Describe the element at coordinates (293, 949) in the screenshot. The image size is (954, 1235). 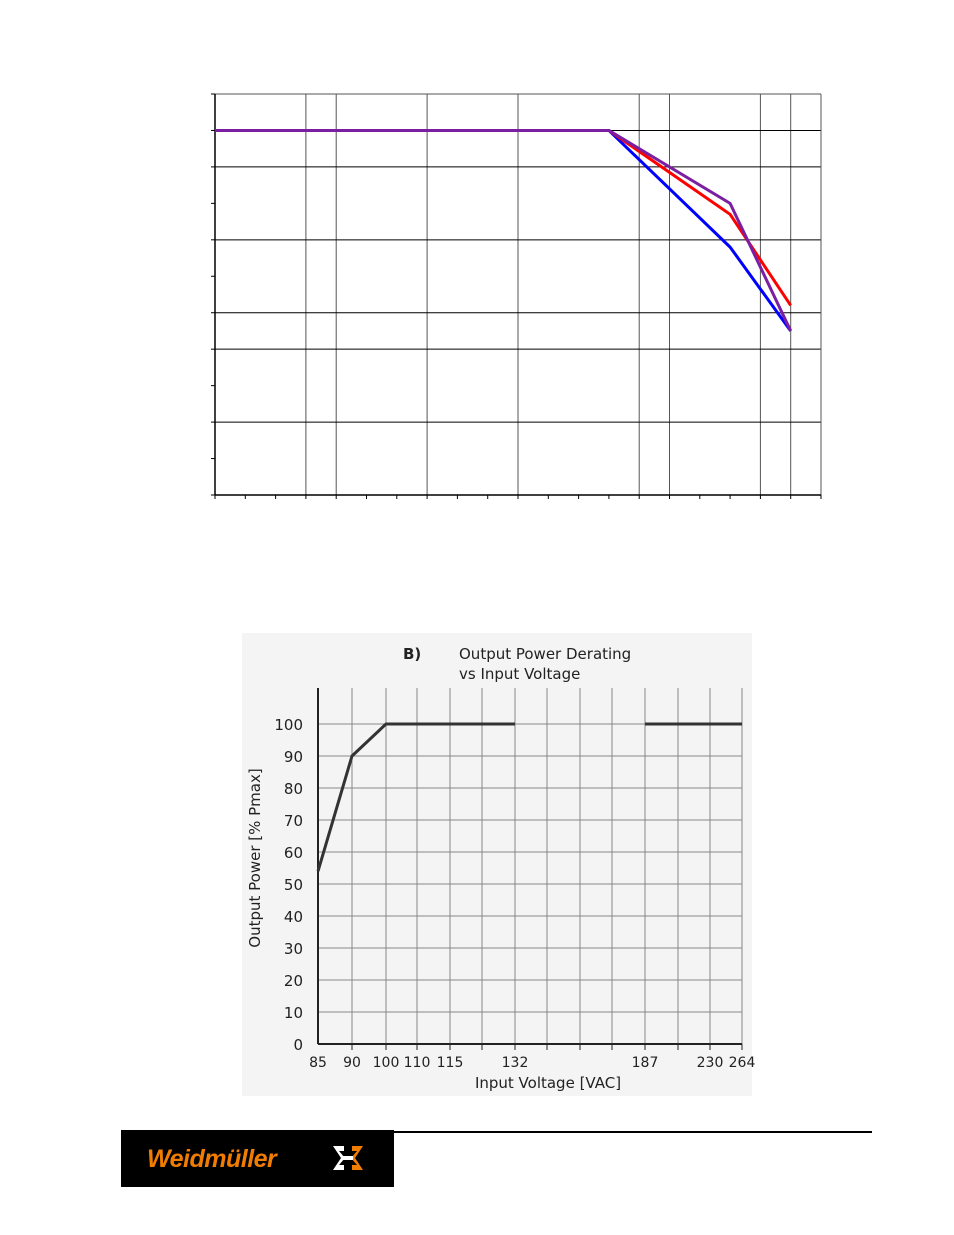
I see `y-tick-label: 30` at that location.